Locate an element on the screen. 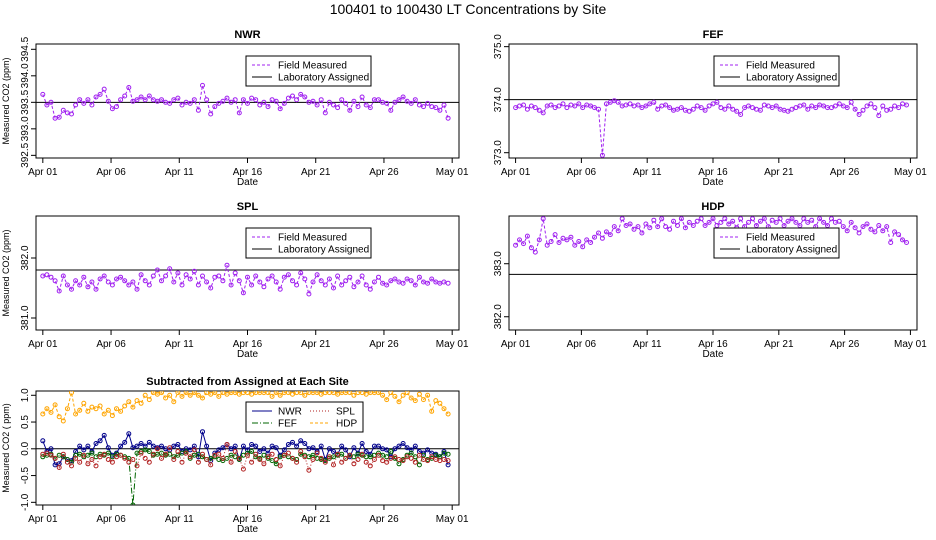 The width and height of the screenshot is (936, 540). series-group is located at coordinates (245, 101).